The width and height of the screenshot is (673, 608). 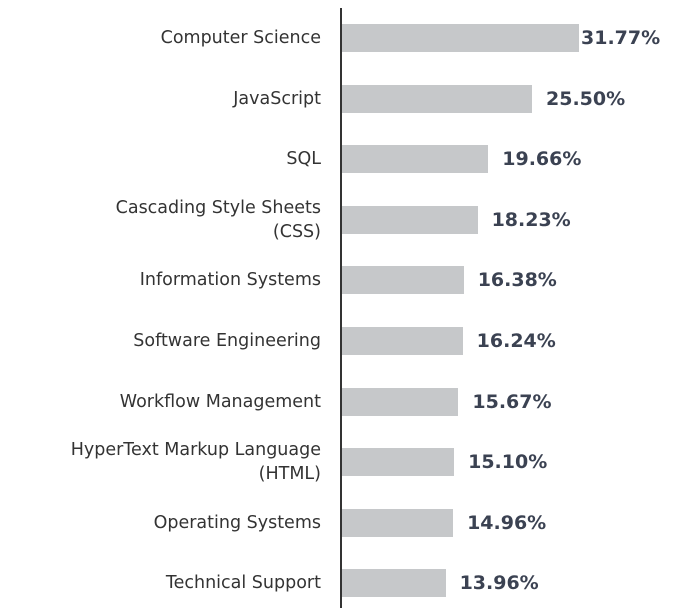 What do you see at coordinates (499, 583) in the screenshot?
I see `value-label: 13.96%` at bounding box center [499, 583].